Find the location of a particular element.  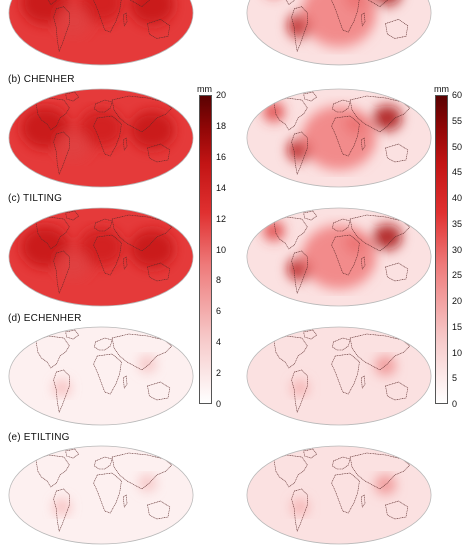

colorbar-right is located at coordinates (441, 249).